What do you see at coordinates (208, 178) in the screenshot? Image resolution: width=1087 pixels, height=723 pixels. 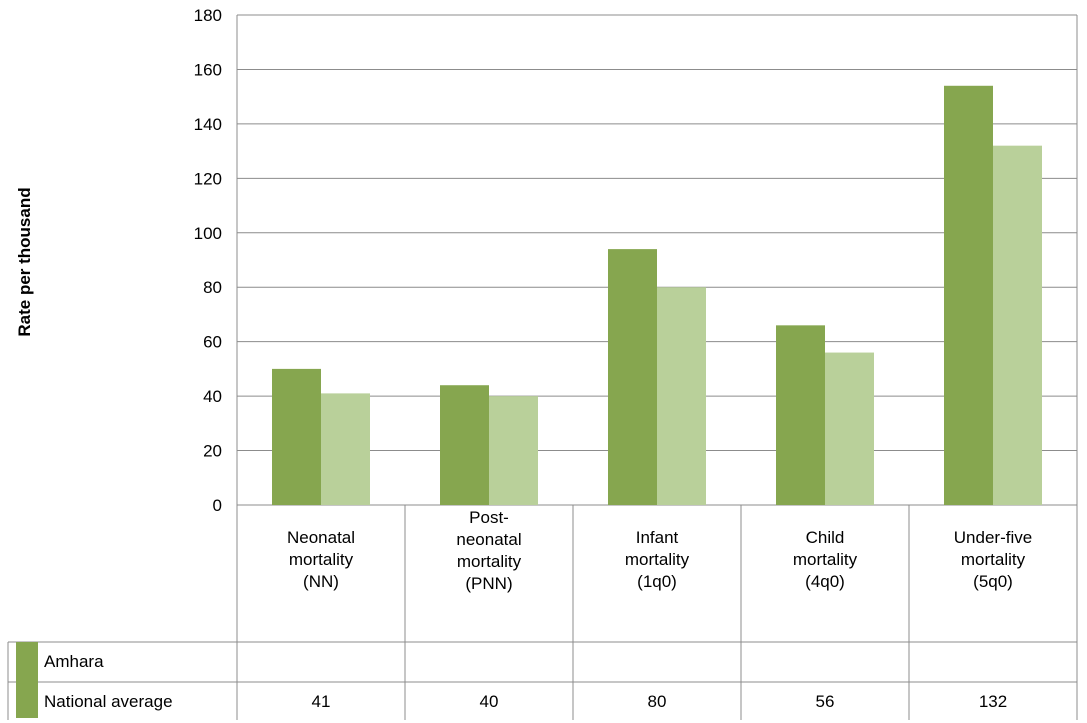 I see `y-tick-label: 120` at bounding box center [208, 178].